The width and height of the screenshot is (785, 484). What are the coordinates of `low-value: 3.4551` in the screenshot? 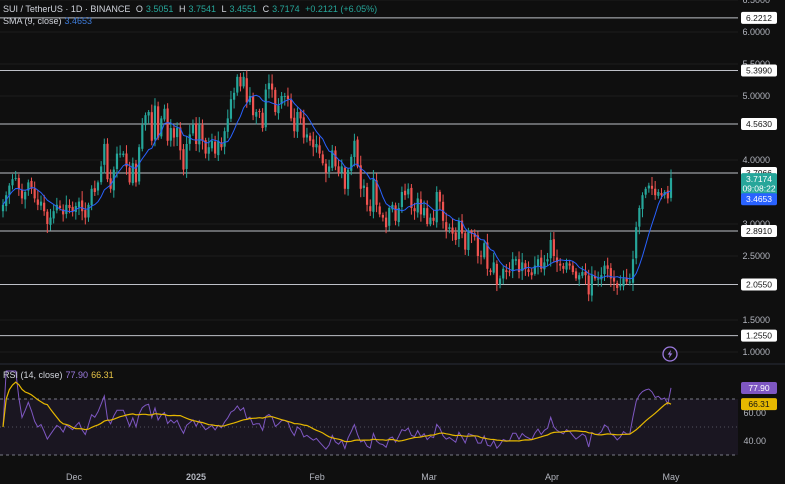 It's located at (243, 9).